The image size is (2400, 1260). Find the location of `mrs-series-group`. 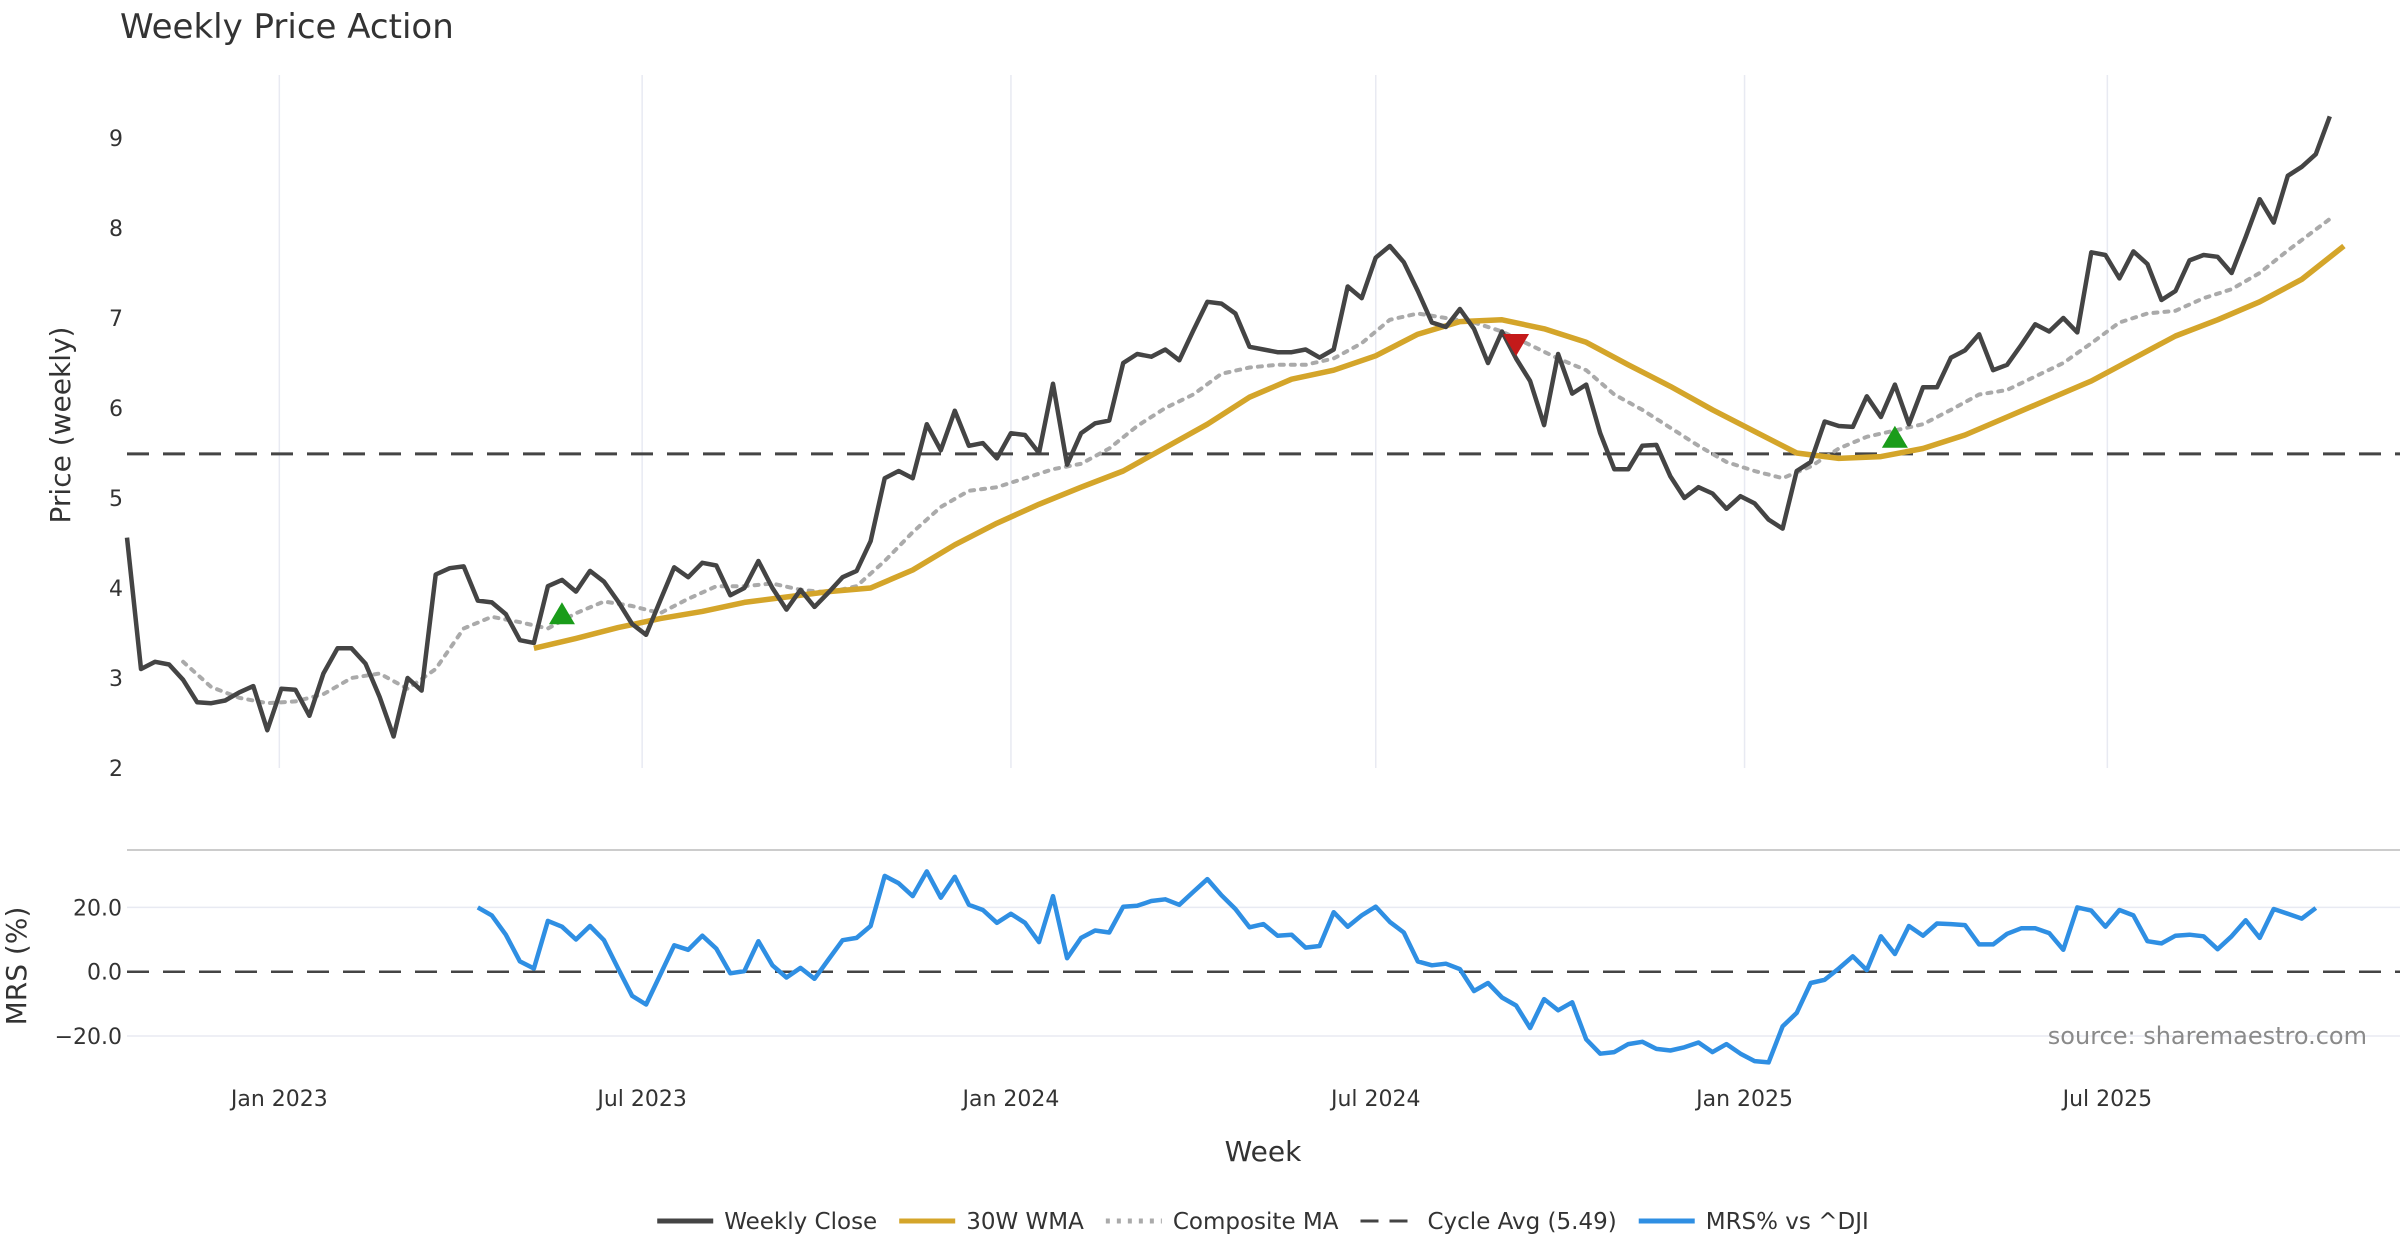

mrs-series-group is located at coordinates (1397, 967).